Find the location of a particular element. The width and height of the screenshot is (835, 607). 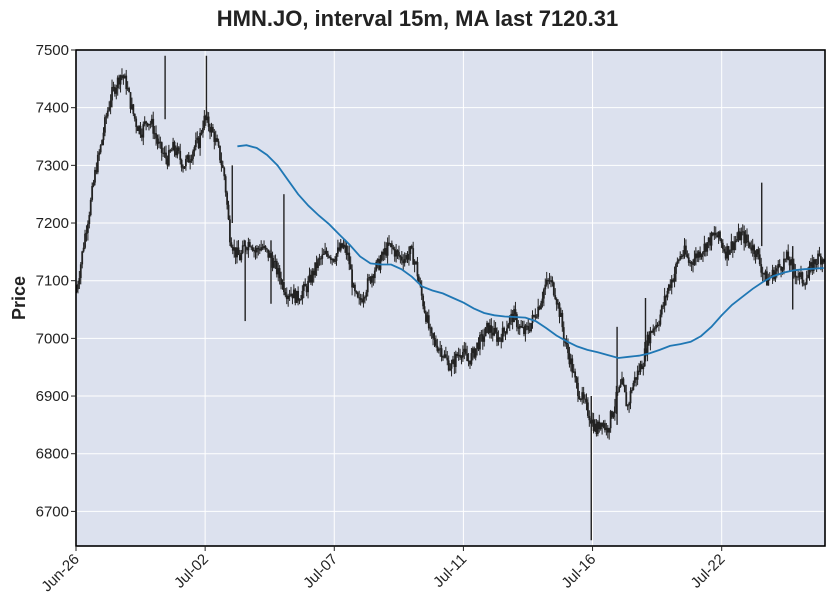

x-axis: Jun-26 Jul-02 Jul-07 Jul-11 Jul-16 Jul-22 is located at coordinates (383, 570).